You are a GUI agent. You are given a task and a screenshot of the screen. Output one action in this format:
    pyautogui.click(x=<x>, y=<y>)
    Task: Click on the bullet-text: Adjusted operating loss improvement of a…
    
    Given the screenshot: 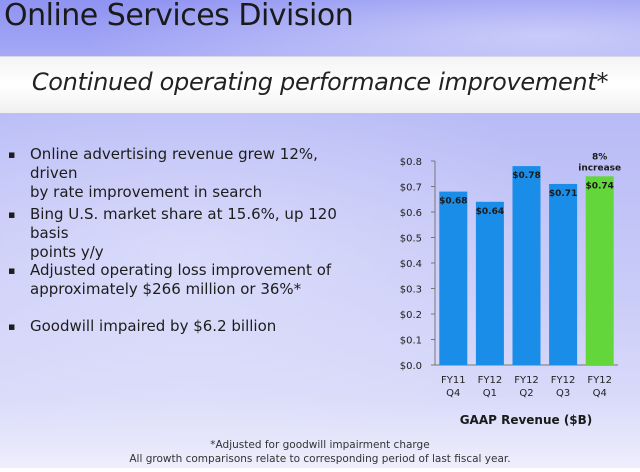 What is the action you would take?
    pyautogui.click(x=195, y=280)
    